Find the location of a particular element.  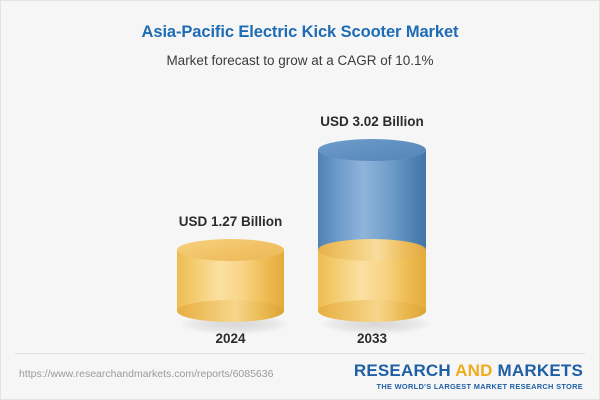

bar-cap-bottom-2033 is located at coordinates (372, 311).